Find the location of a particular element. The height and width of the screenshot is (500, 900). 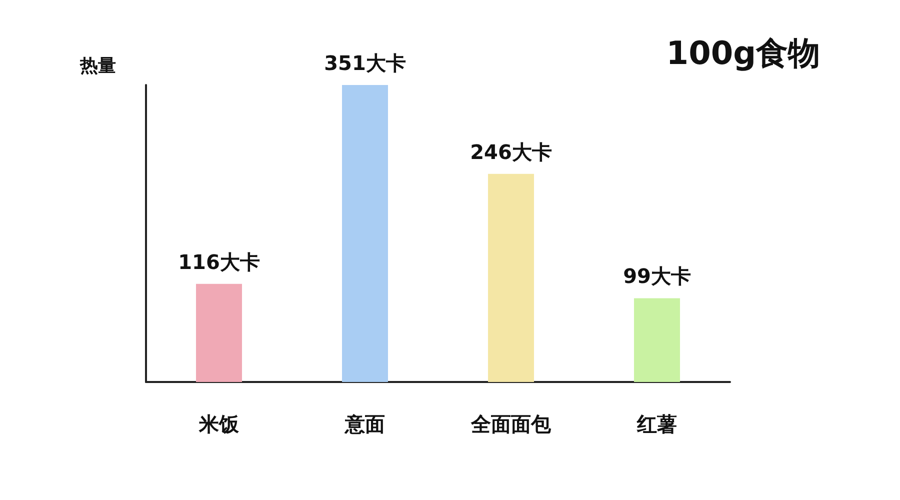

y-axis-title: 热量 is located at coordinates (97, 66).